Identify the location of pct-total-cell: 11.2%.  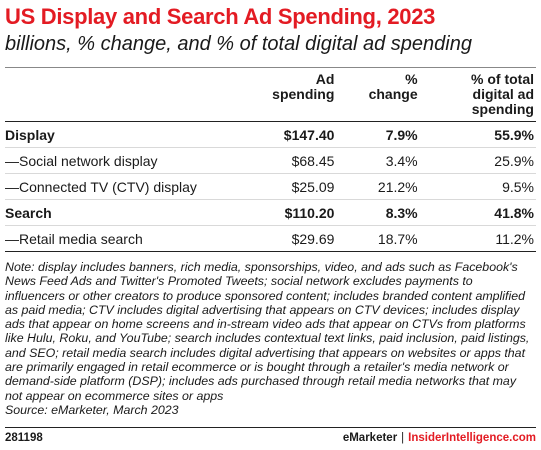
(477, 238).